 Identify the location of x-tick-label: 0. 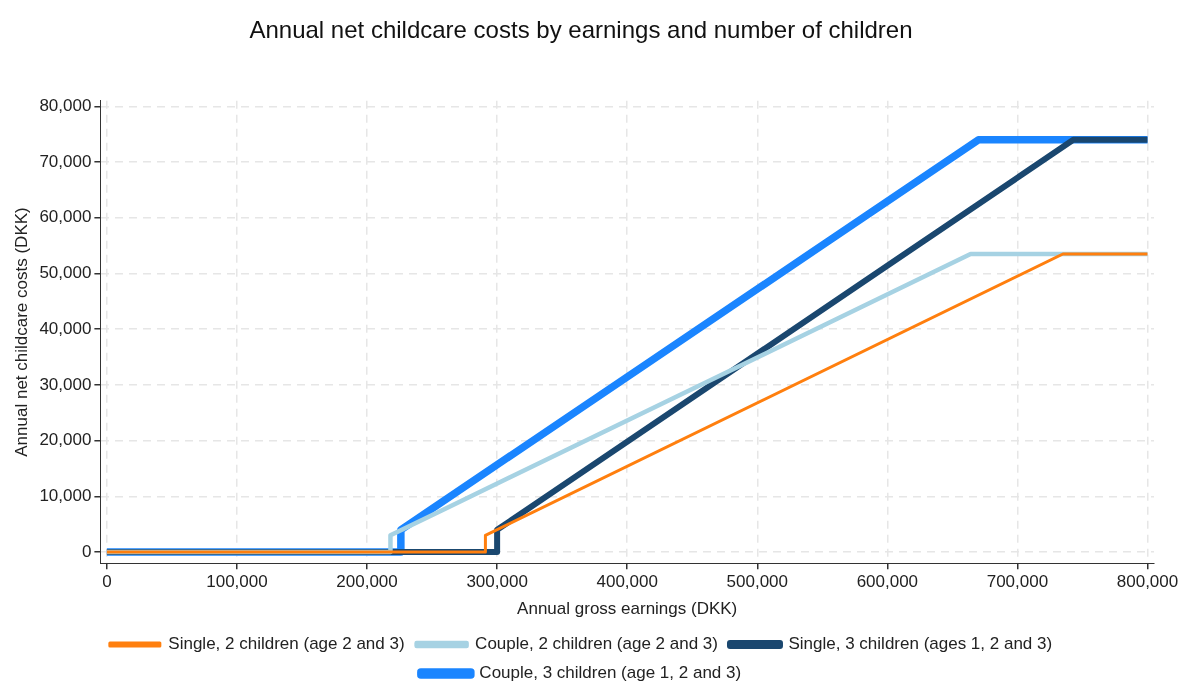
(107, 582).